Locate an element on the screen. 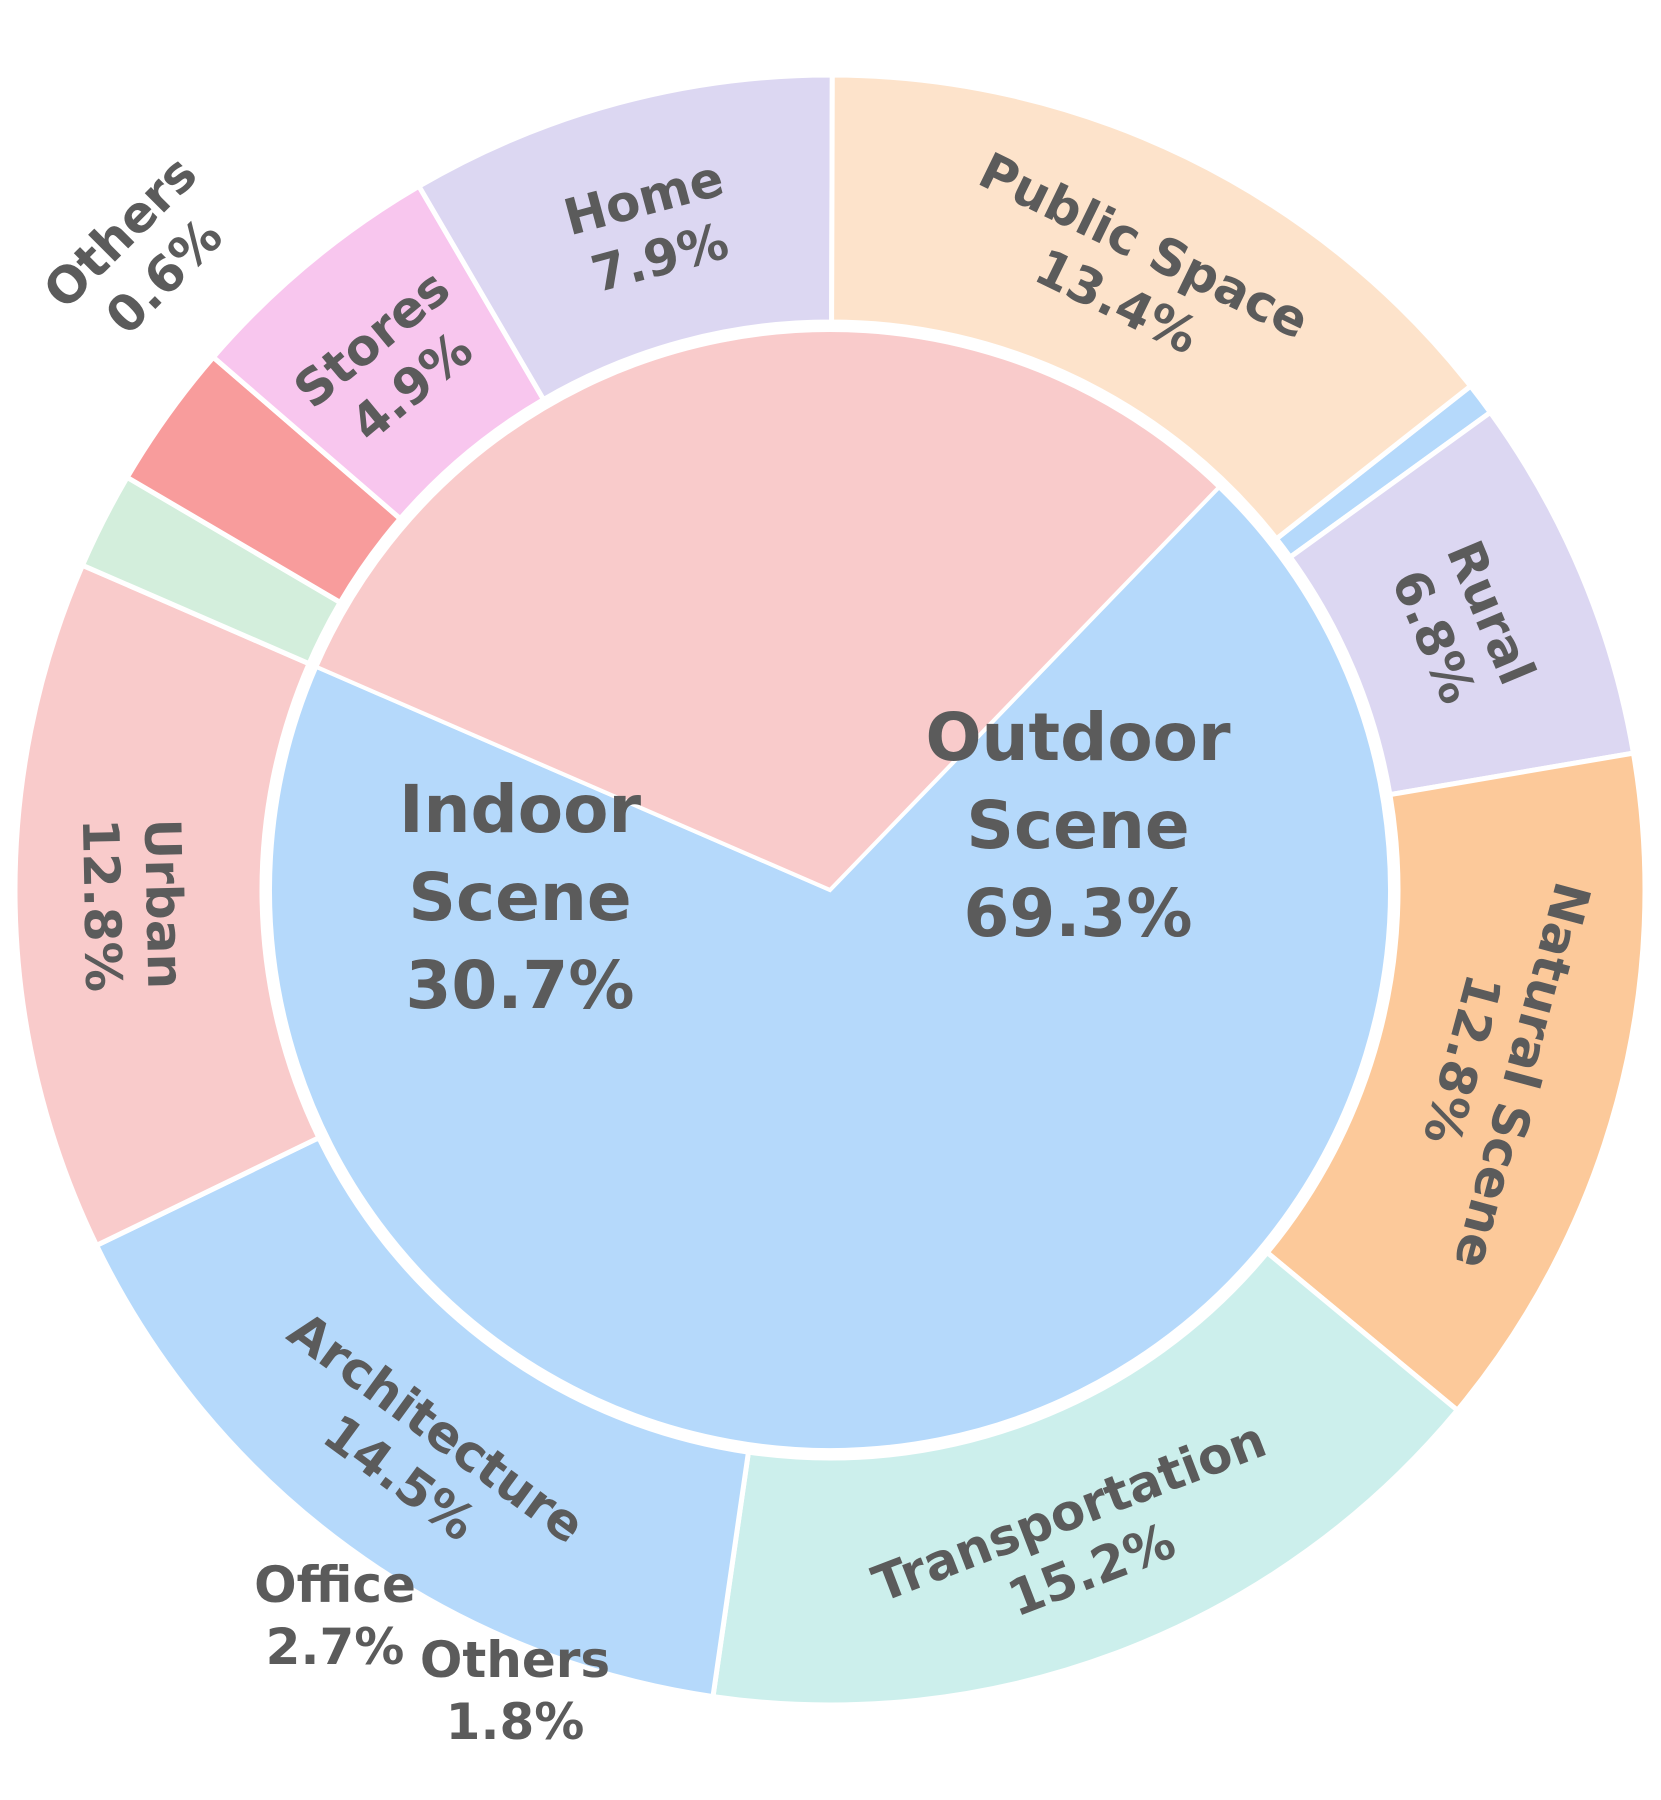  svg-text: Urban12.8% is located at coordinates (133, 905).